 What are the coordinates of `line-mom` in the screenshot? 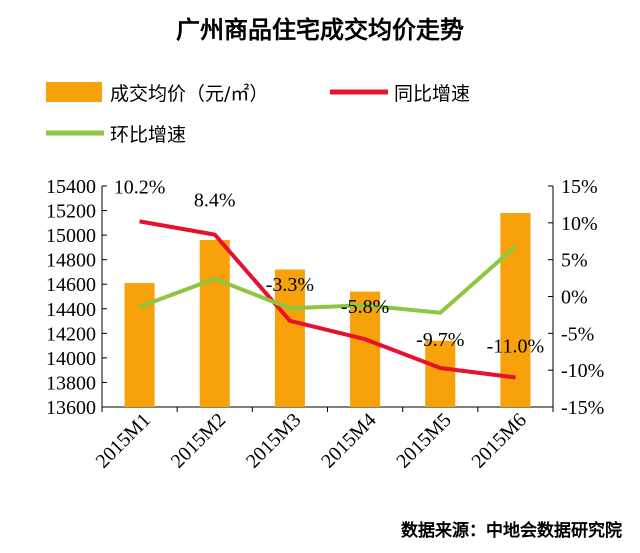 It's located at (327, 279).